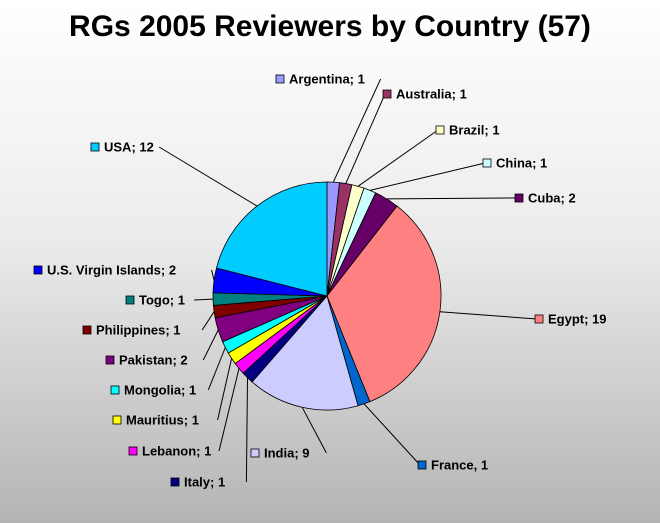 The width and height of the screenshot is (660, 523). Describe the element at coordinates (204, 299) in the screenshot. I see `leader-line-togo` at that location.